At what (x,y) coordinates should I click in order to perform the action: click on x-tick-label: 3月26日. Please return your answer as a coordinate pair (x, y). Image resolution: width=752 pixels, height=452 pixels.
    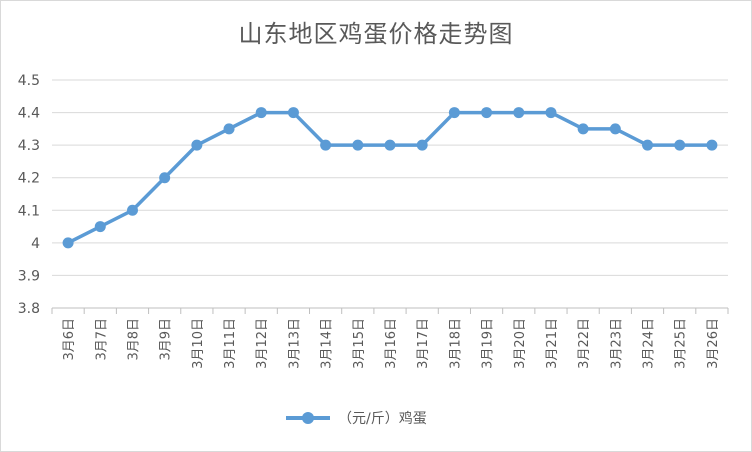
    Looking at the image, I should click on (713, 343).